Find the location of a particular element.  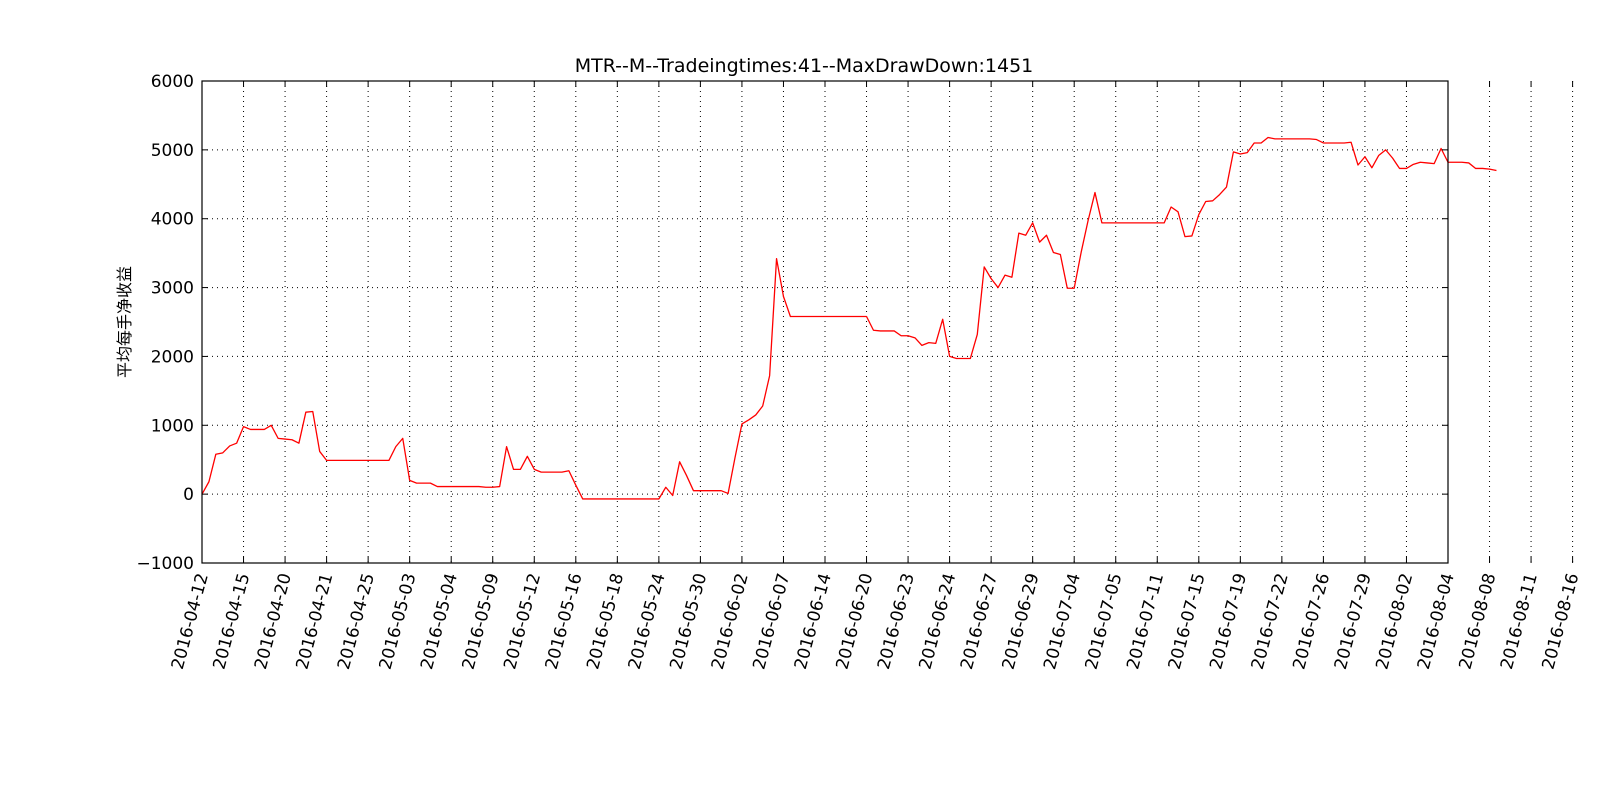

x-tick-label: 2016-07-22 is located at coordinates (1270, 621).